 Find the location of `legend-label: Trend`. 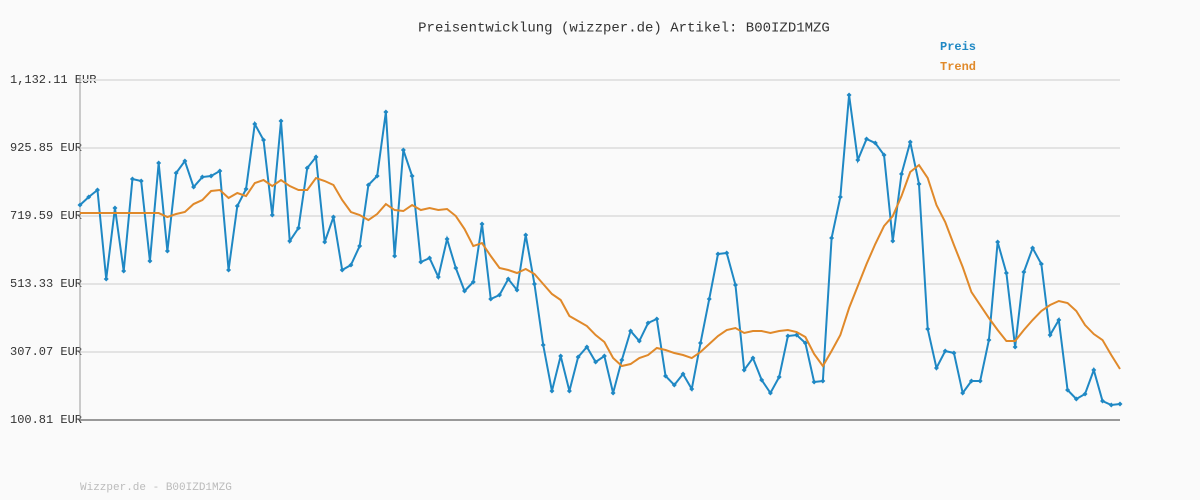

legend-label: Trend is located at coordinates (958, 67).